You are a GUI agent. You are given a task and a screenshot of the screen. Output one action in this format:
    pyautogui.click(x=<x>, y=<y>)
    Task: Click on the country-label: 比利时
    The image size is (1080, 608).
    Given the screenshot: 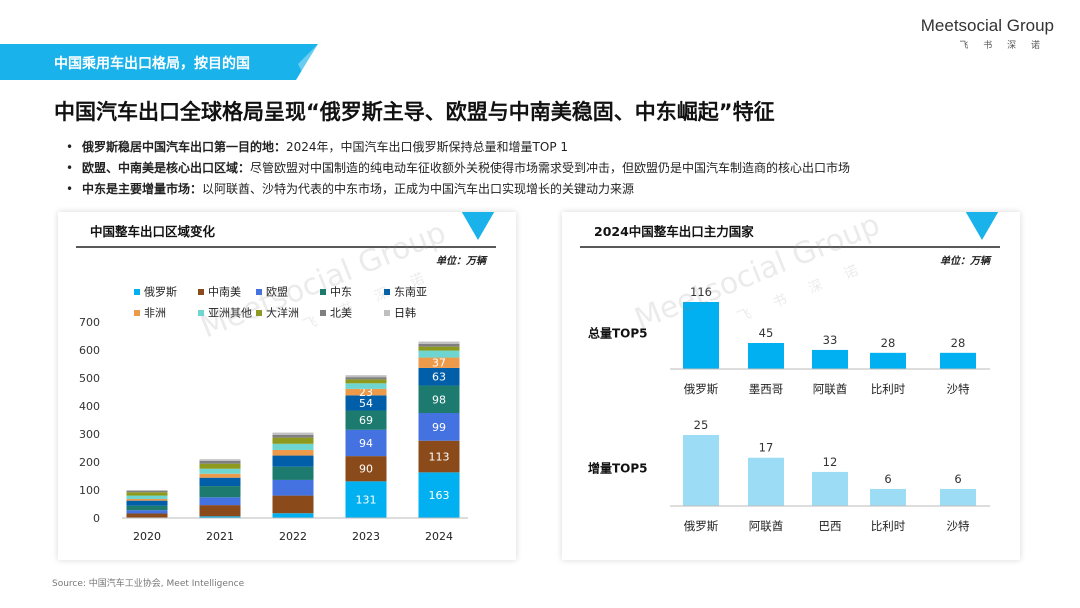 What is the action you would take?
    pyautogui.click(x=888, y=526)
    